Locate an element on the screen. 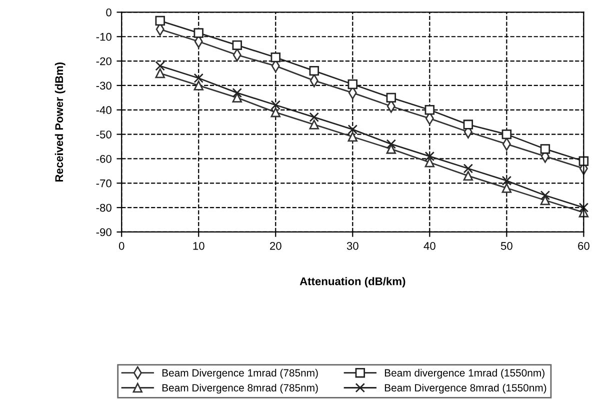  legend-label: Beam Divergence 1mrad (785nm) is located at coordinates (240, 373).